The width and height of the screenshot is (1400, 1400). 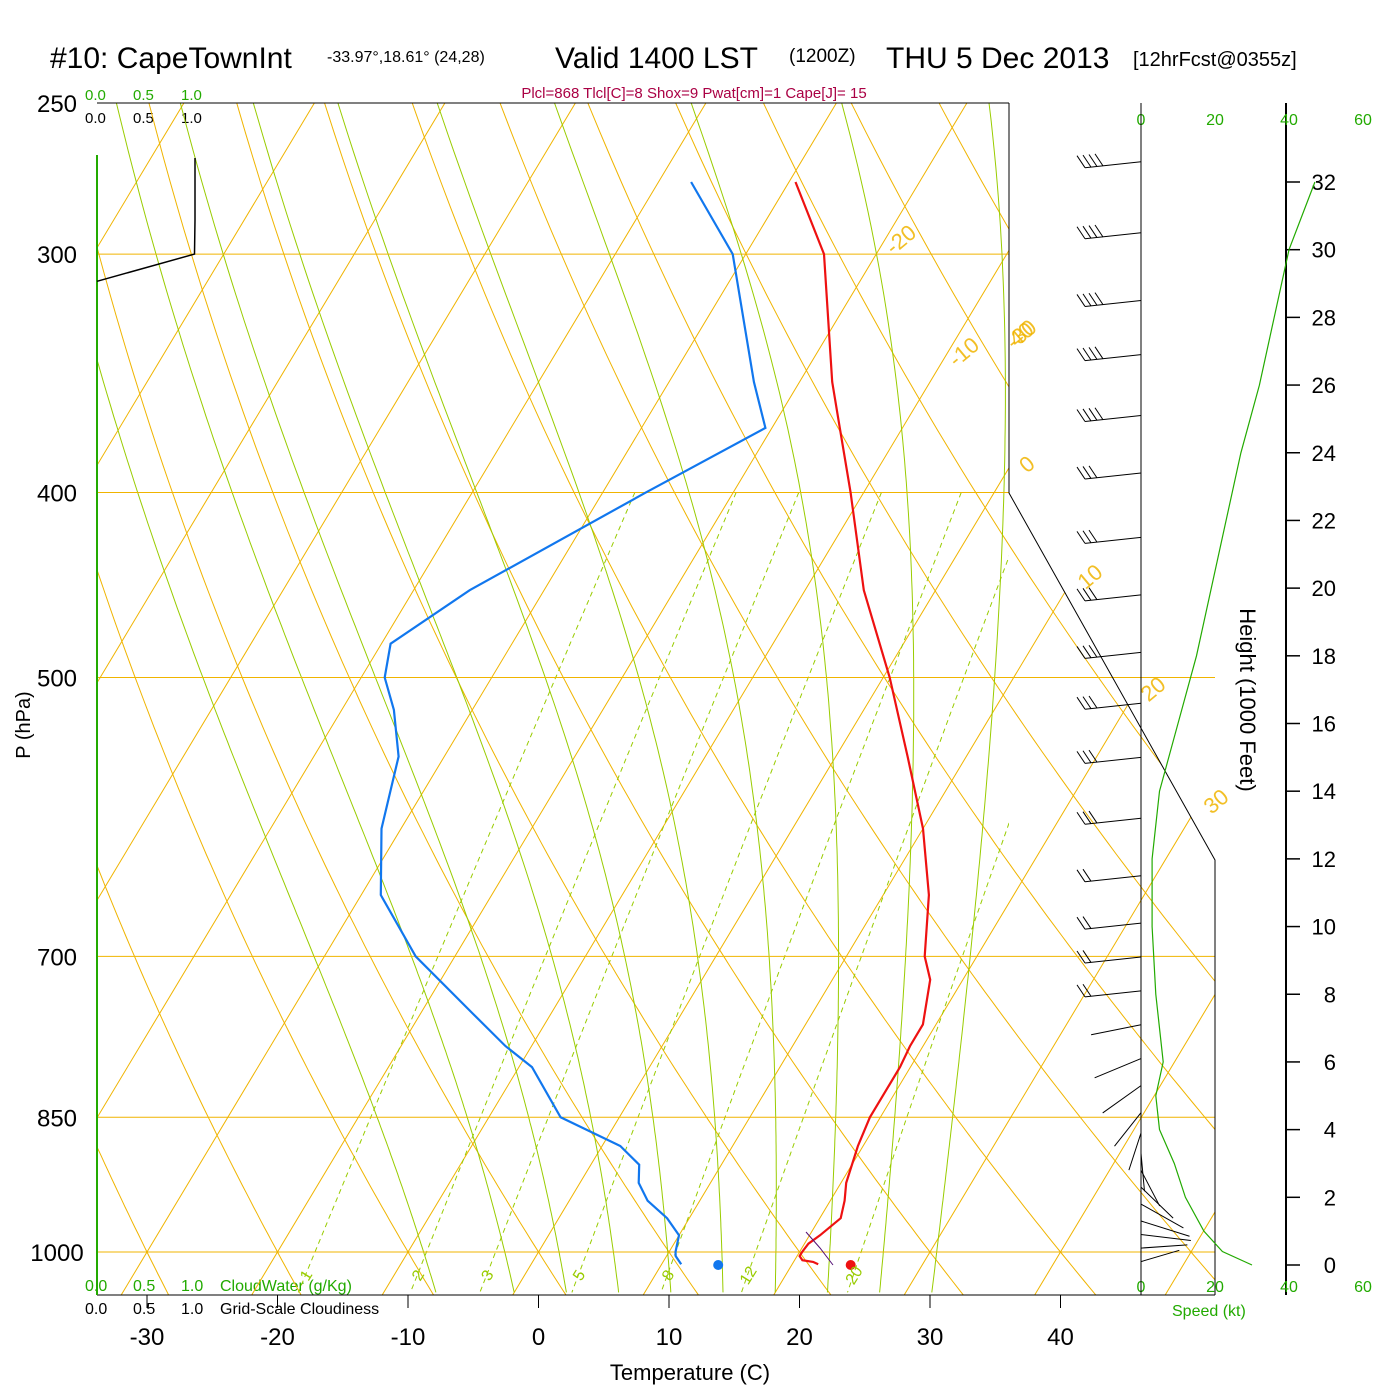 I want to click on temperature-tick-label: 40, so click(x=1060, y=1337).